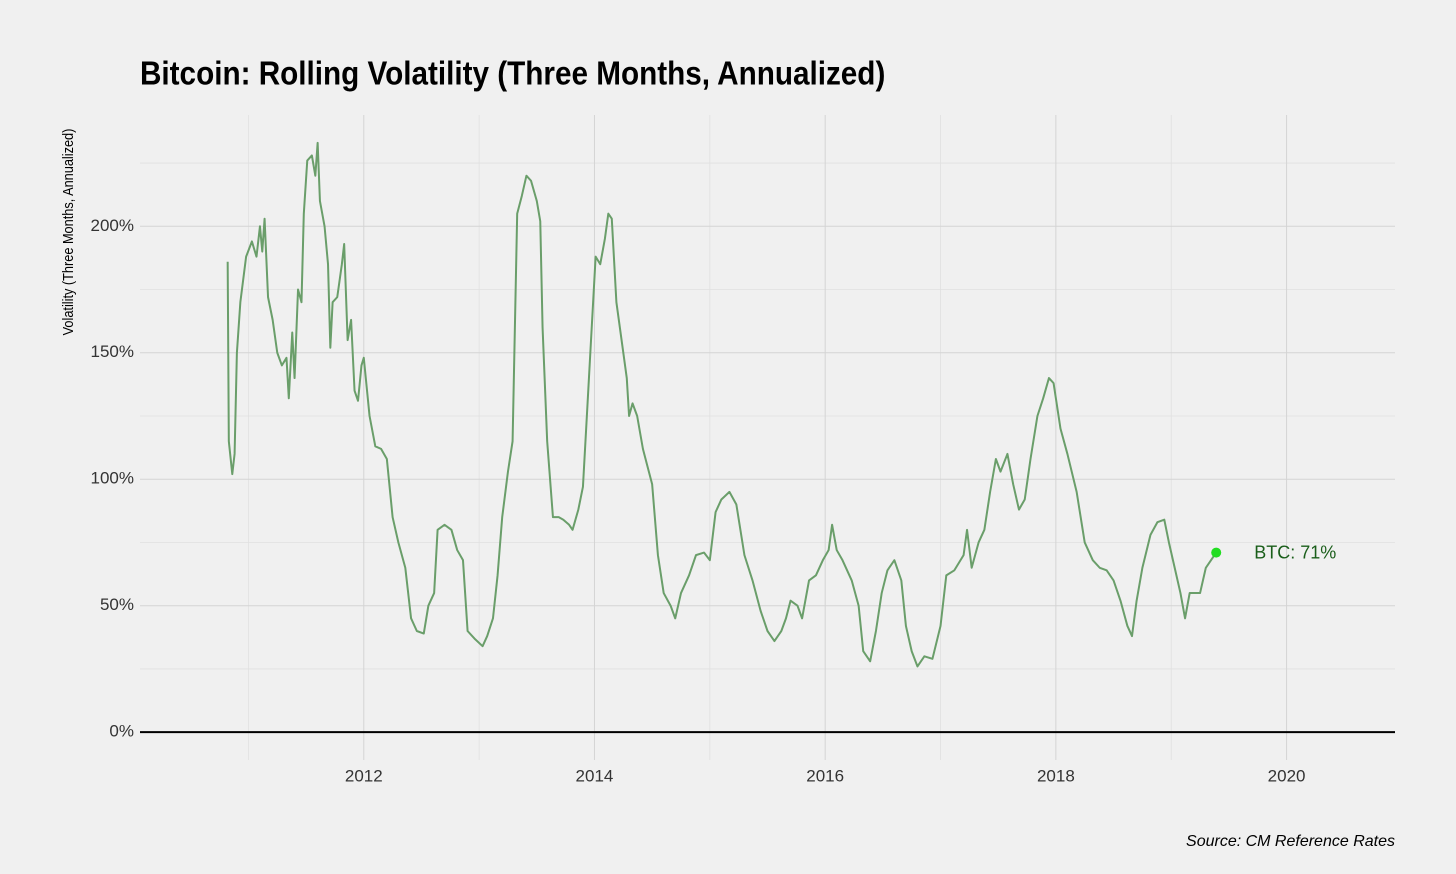 The height and width of the screenshot is (874, 1456). What do you see at coordinates (825, 775) in the screenshot?
I see `x-tick-label: 2016` at bounding box center [825, 775].